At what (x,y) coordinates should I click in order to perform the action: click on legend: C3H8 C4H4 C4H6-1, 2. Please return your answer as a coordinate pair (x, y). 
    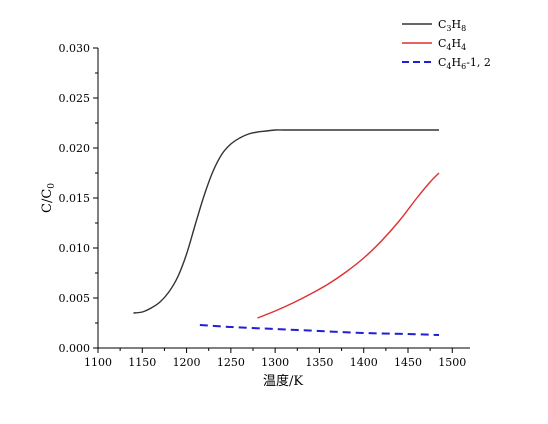
    Looking at the image, I should click on (446, 44).